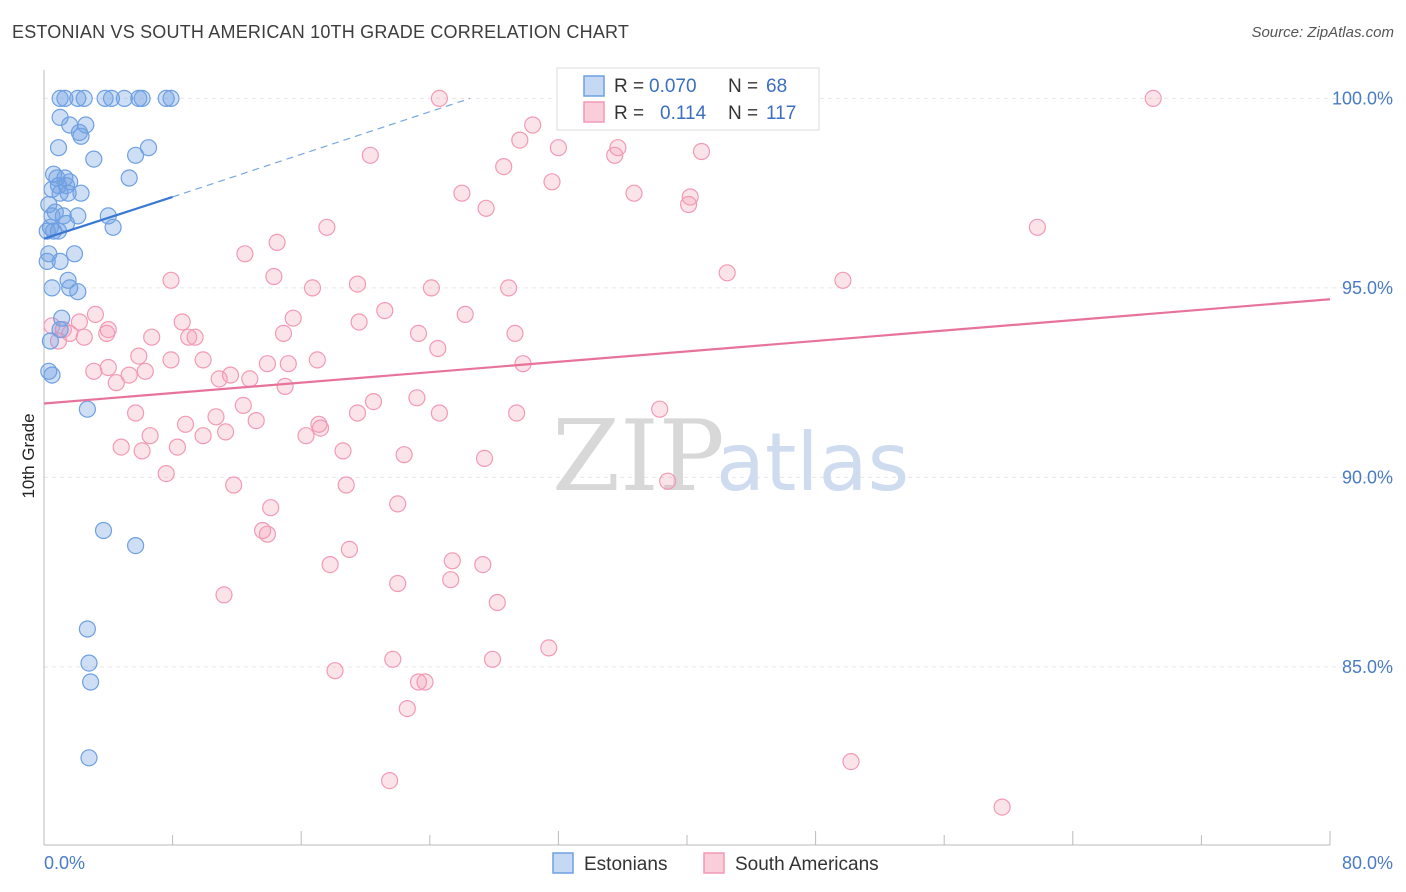 The width and height of the screenshot is (1406, 892). I want to click on x-tick-labels: 0.0% 80.0%, so click(718, 863).